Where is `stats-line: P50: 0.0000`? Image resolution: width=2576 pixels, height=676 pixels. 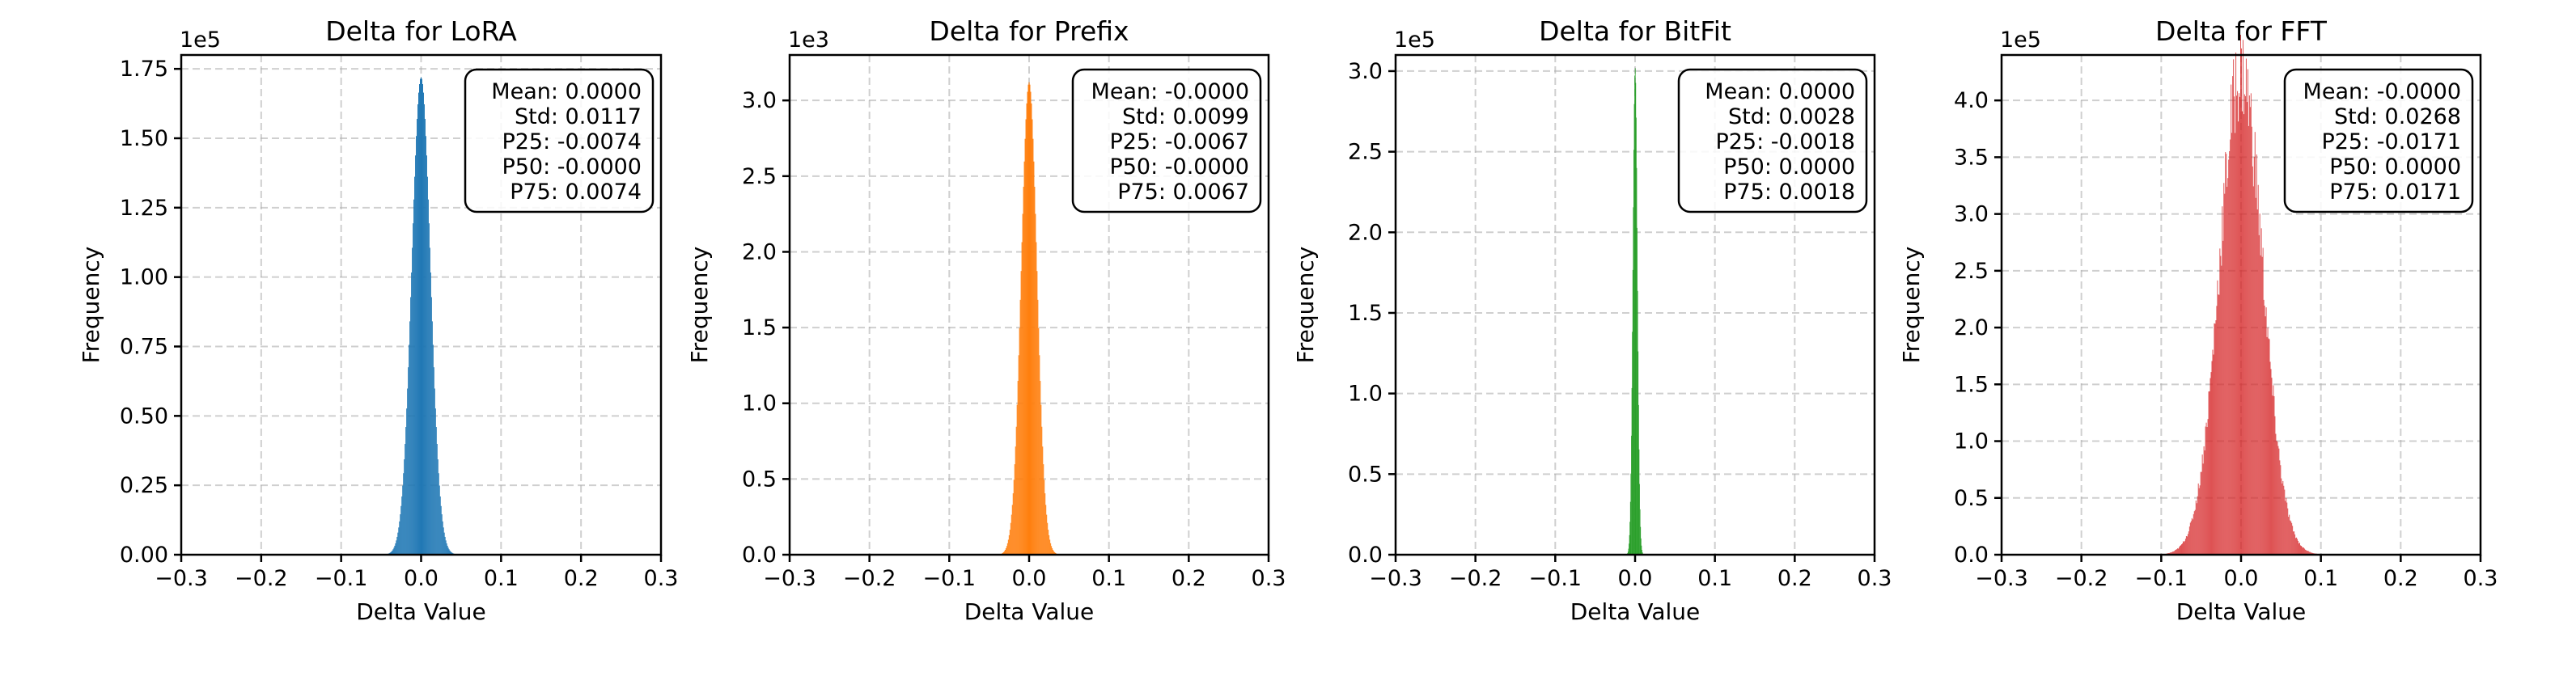 stats-line: P50: 0.0000 is located at coordinates (2395, 167).